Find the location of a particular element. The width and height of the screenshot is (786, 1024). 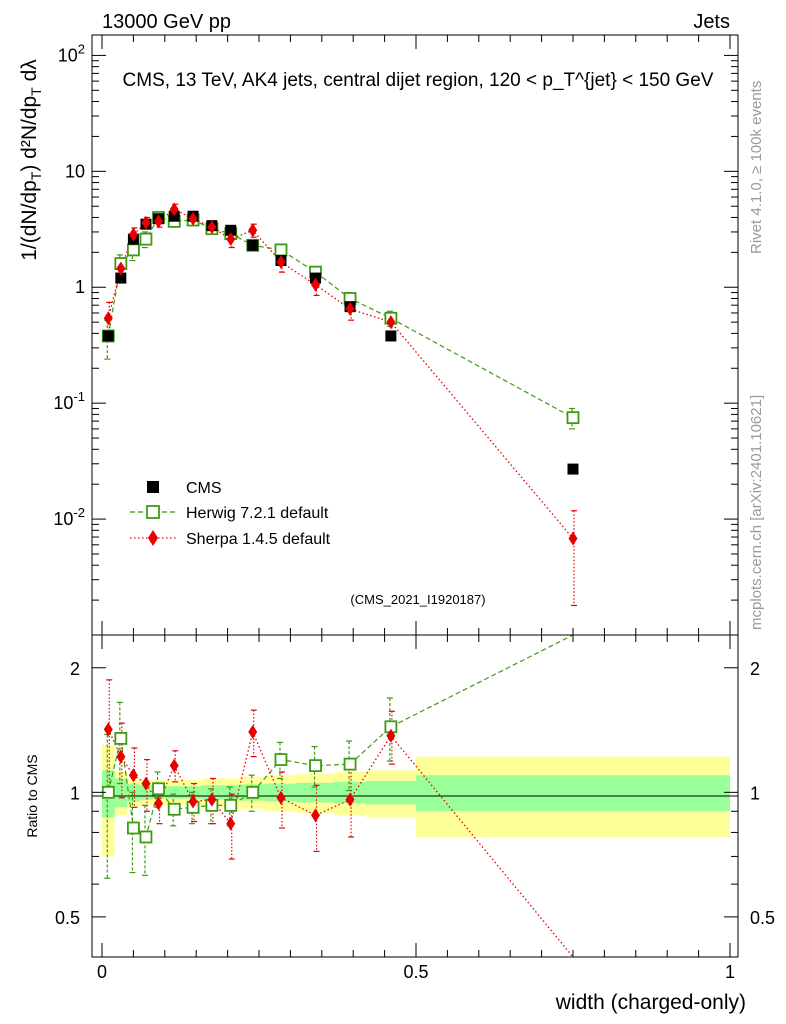

ratio-y-tick-label: 2 is located at coordinates (75, 669).